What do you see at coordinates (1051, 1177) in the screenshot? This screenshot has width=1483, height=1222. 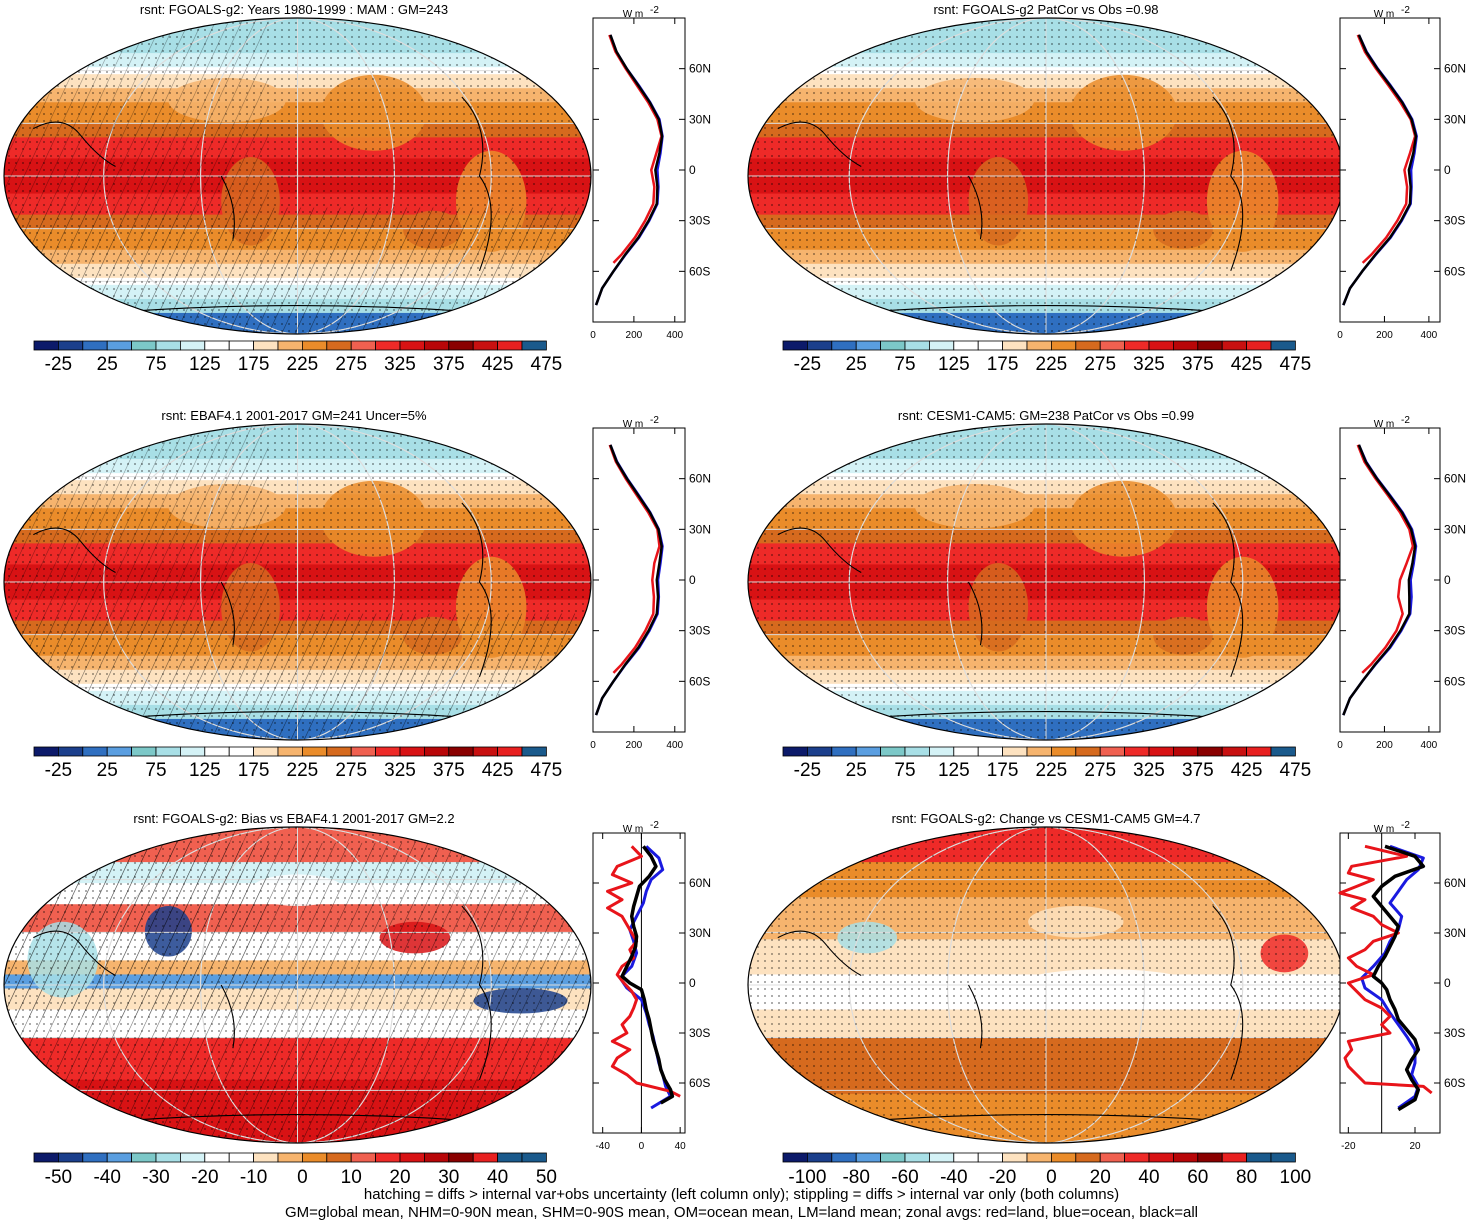 I see `colorbar-label: 0` at bounding box center [1051, 1177].